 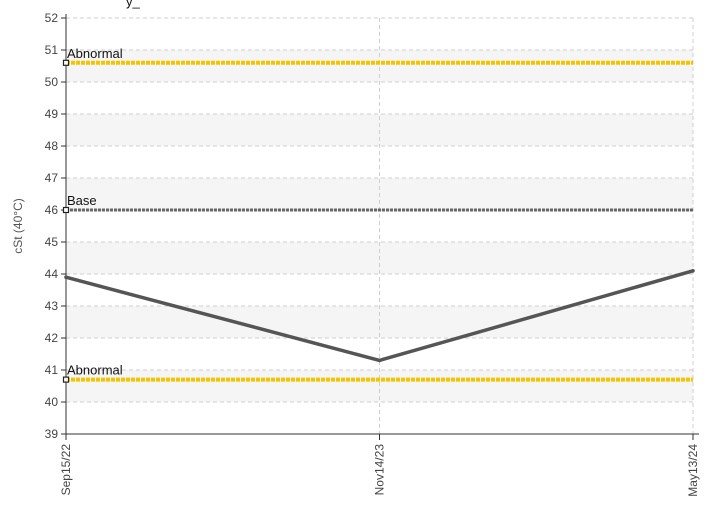 I want to click on y-axis-label: cSt (40°C), so click(x=18, y=225).